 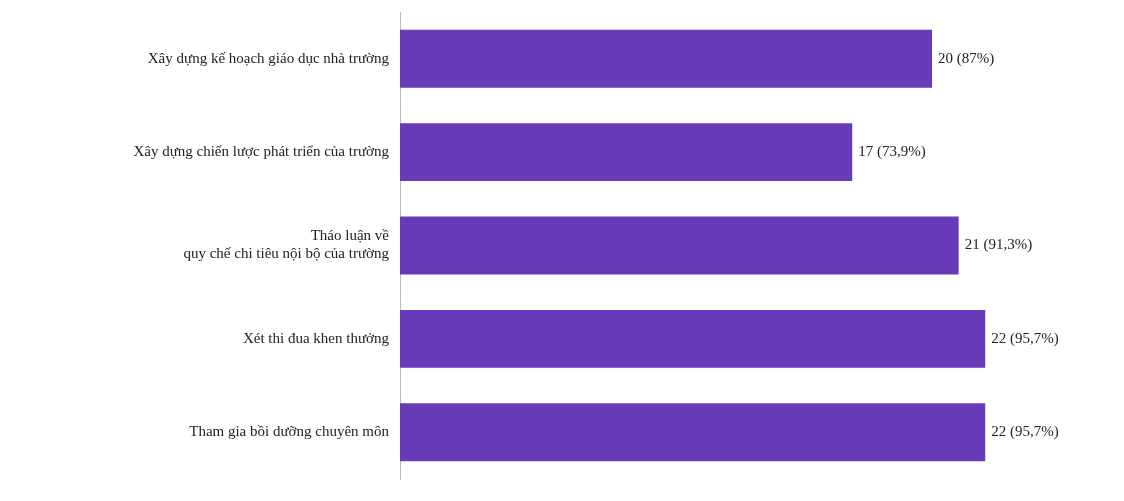 I want to click on y-tick-label: Xây dựng kế hoạch giáo dục nhà trường, so click(x=268, y=57).